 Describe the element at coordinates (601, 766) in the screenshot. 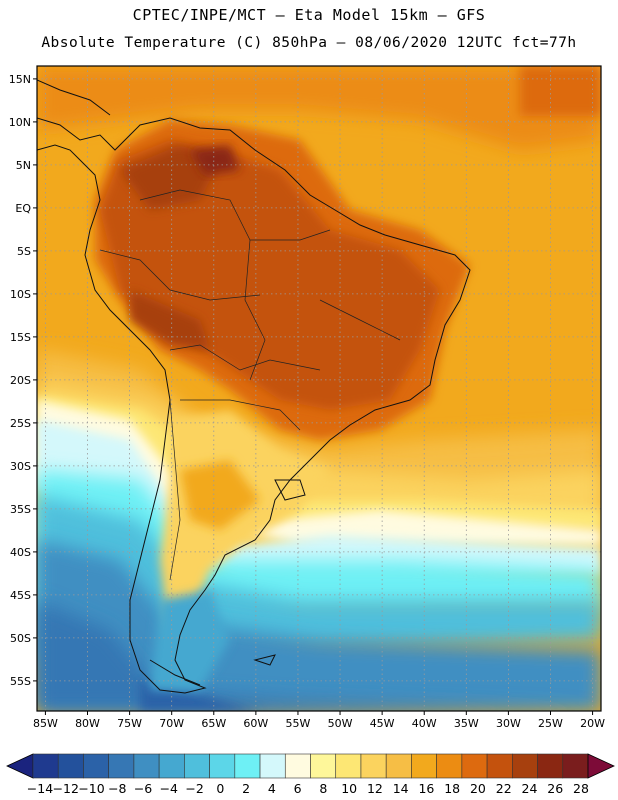

I see `colorbar-overflow-arrow` at that location.